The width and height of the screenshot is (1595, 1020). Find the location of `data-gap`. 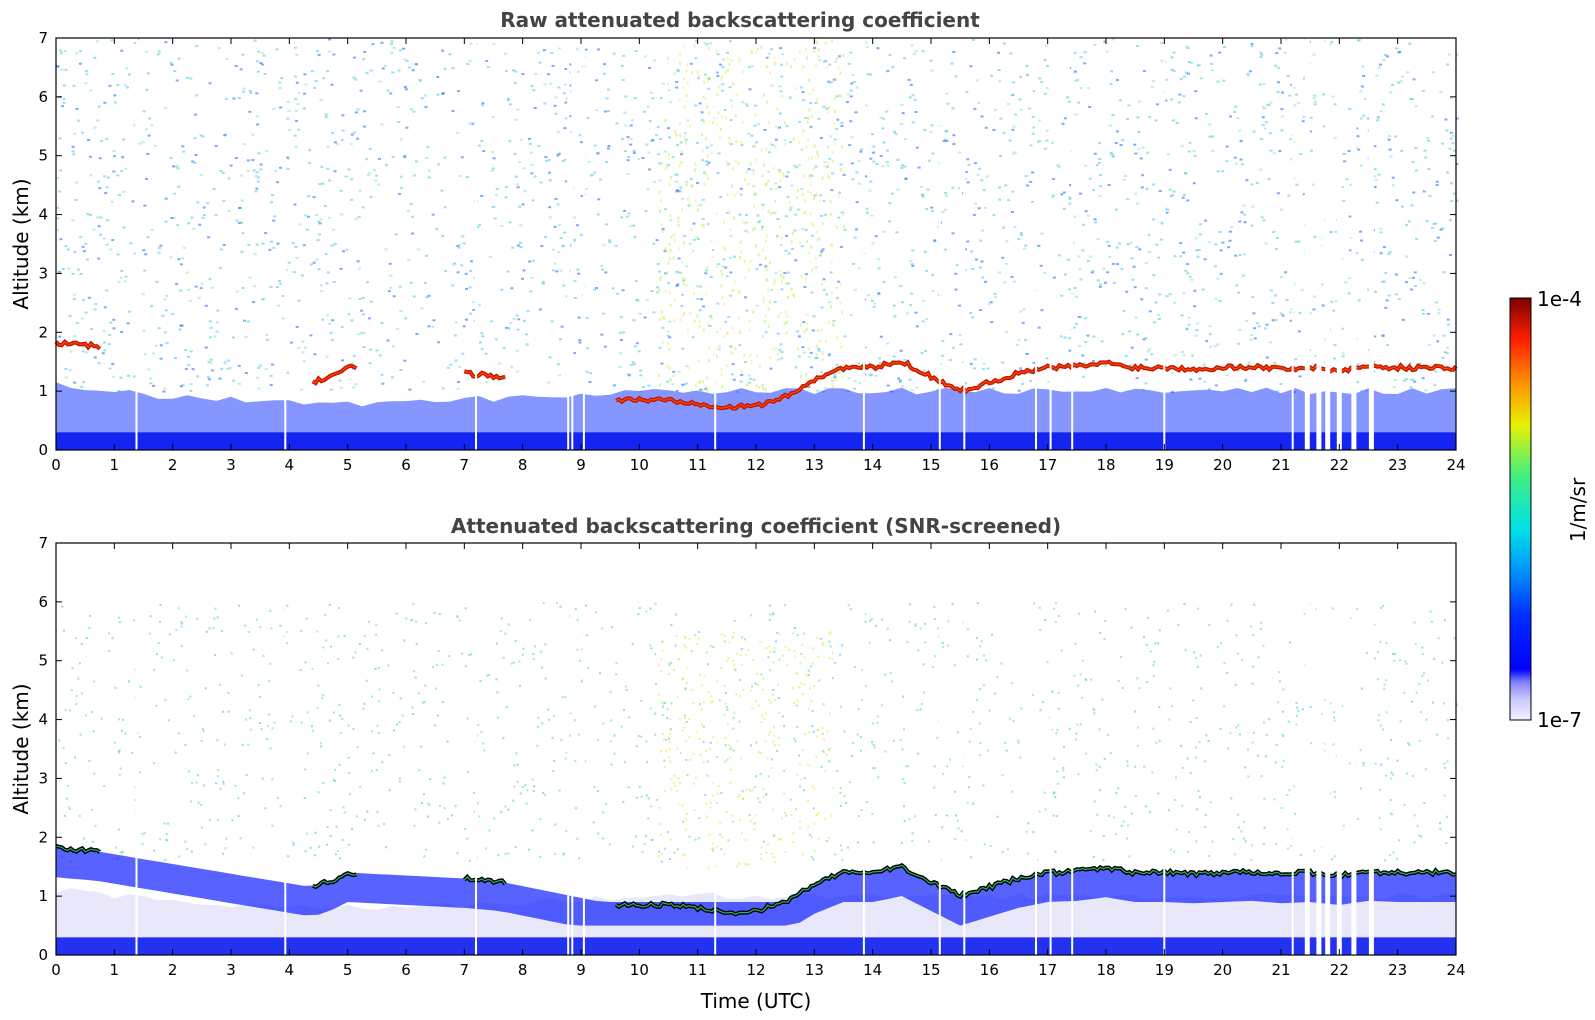

data-gap is located at coordinates (285, 749).